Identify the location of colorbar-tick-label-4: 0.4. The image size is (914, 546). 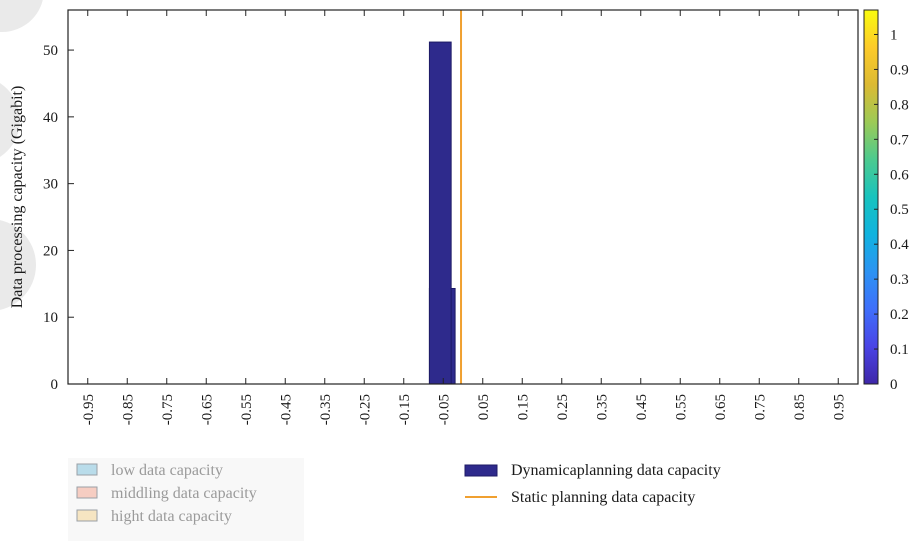
(899, 245).